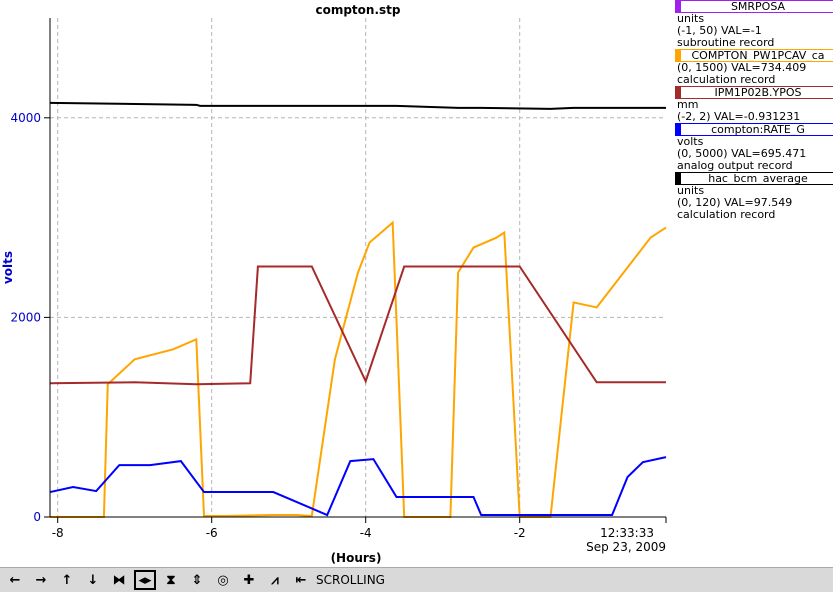 The width and height of the screenshot is (833, 592). What do you see at coordinates (754, 129) in the screenshot?
I see `legend-box-rate-g: compton:RATE_G` at bounding box center [754, 129].